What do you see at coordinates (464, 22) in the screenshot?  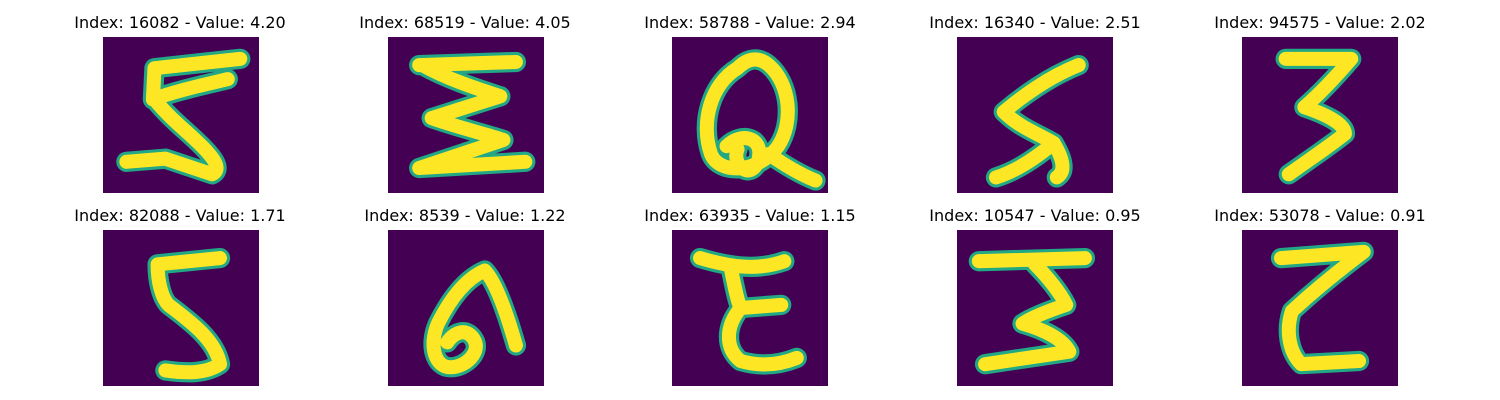 I see `panel-title: Index: 68519 - Value: 4.05` at bounding box center [464, 22].